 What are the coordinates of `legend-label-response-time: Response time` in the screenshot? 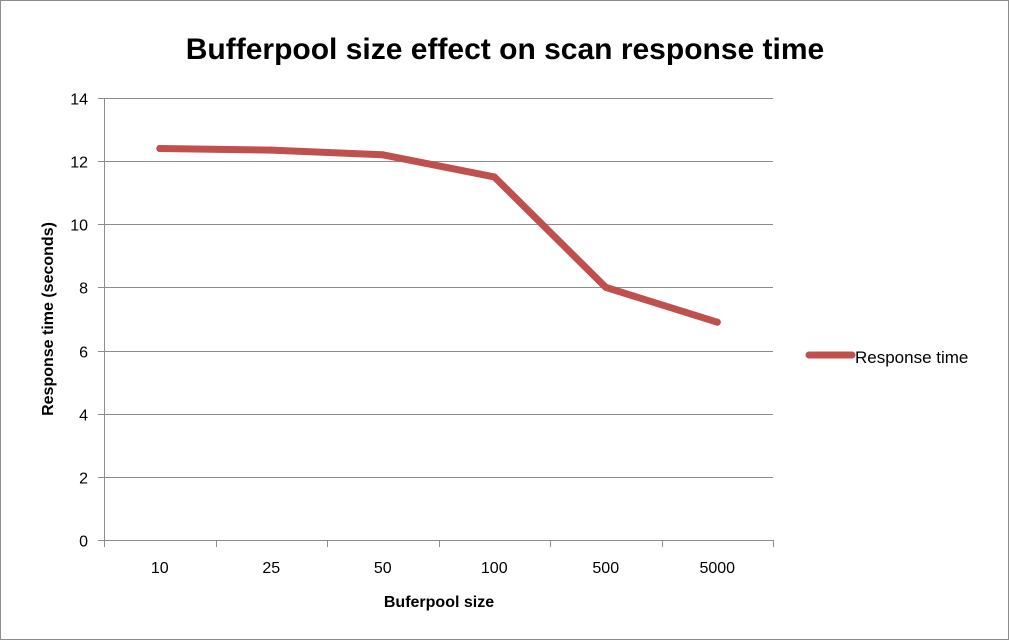 It's located at (911, 357).